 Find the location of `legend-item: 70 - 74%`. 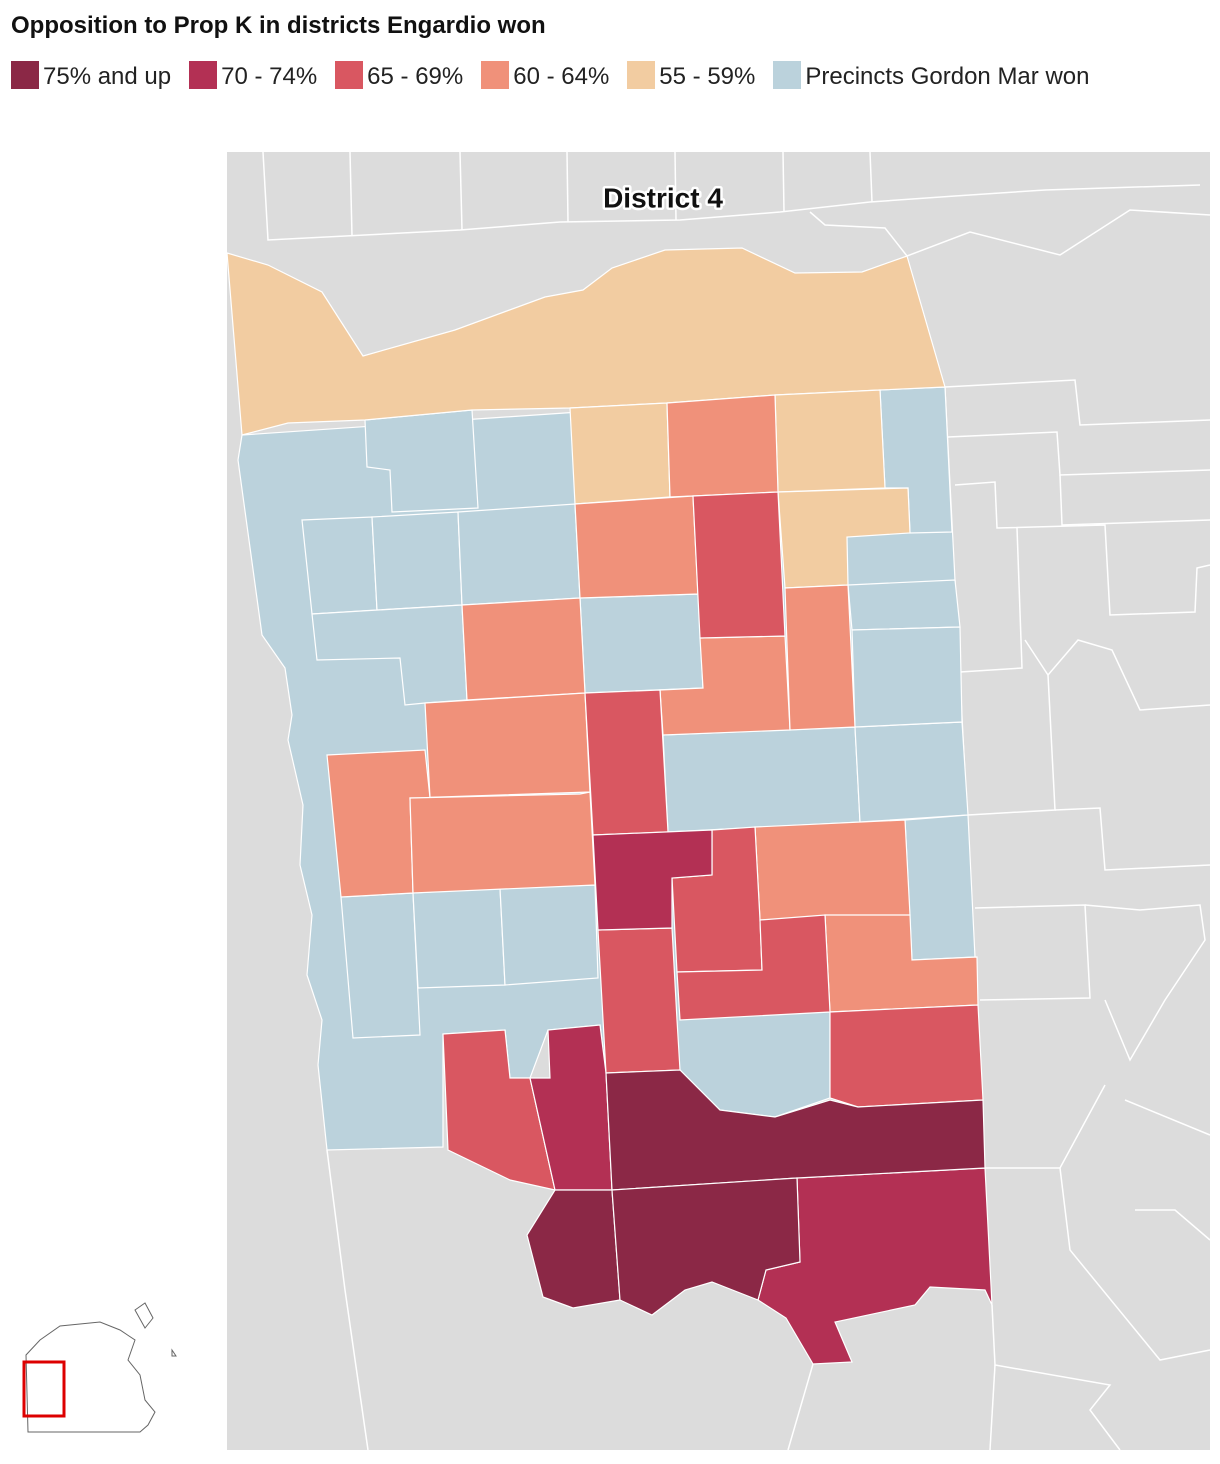

legend-item: 70 - 74% is located at coordinates (253, 75).